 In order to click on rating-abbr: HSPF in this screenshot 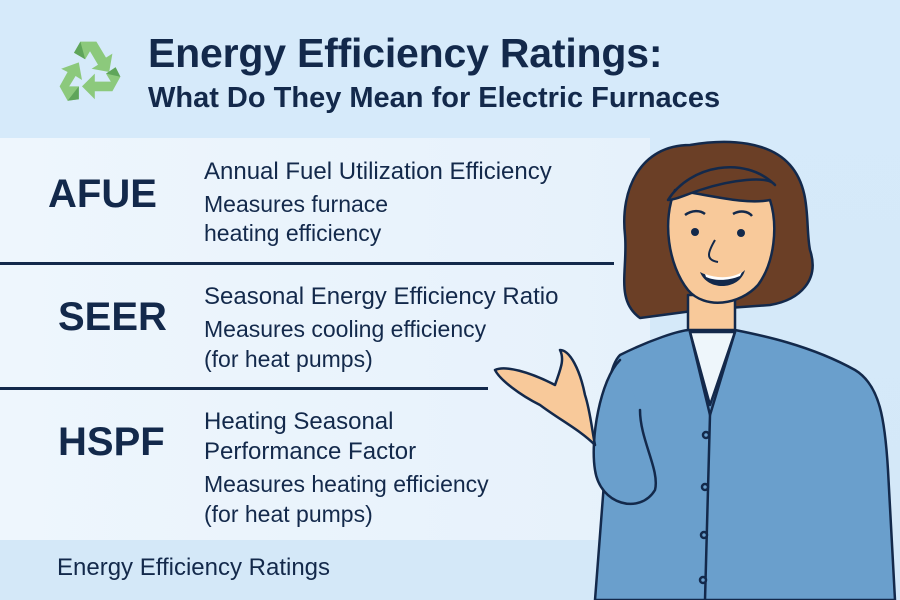, I will do `click(111, 442)`.